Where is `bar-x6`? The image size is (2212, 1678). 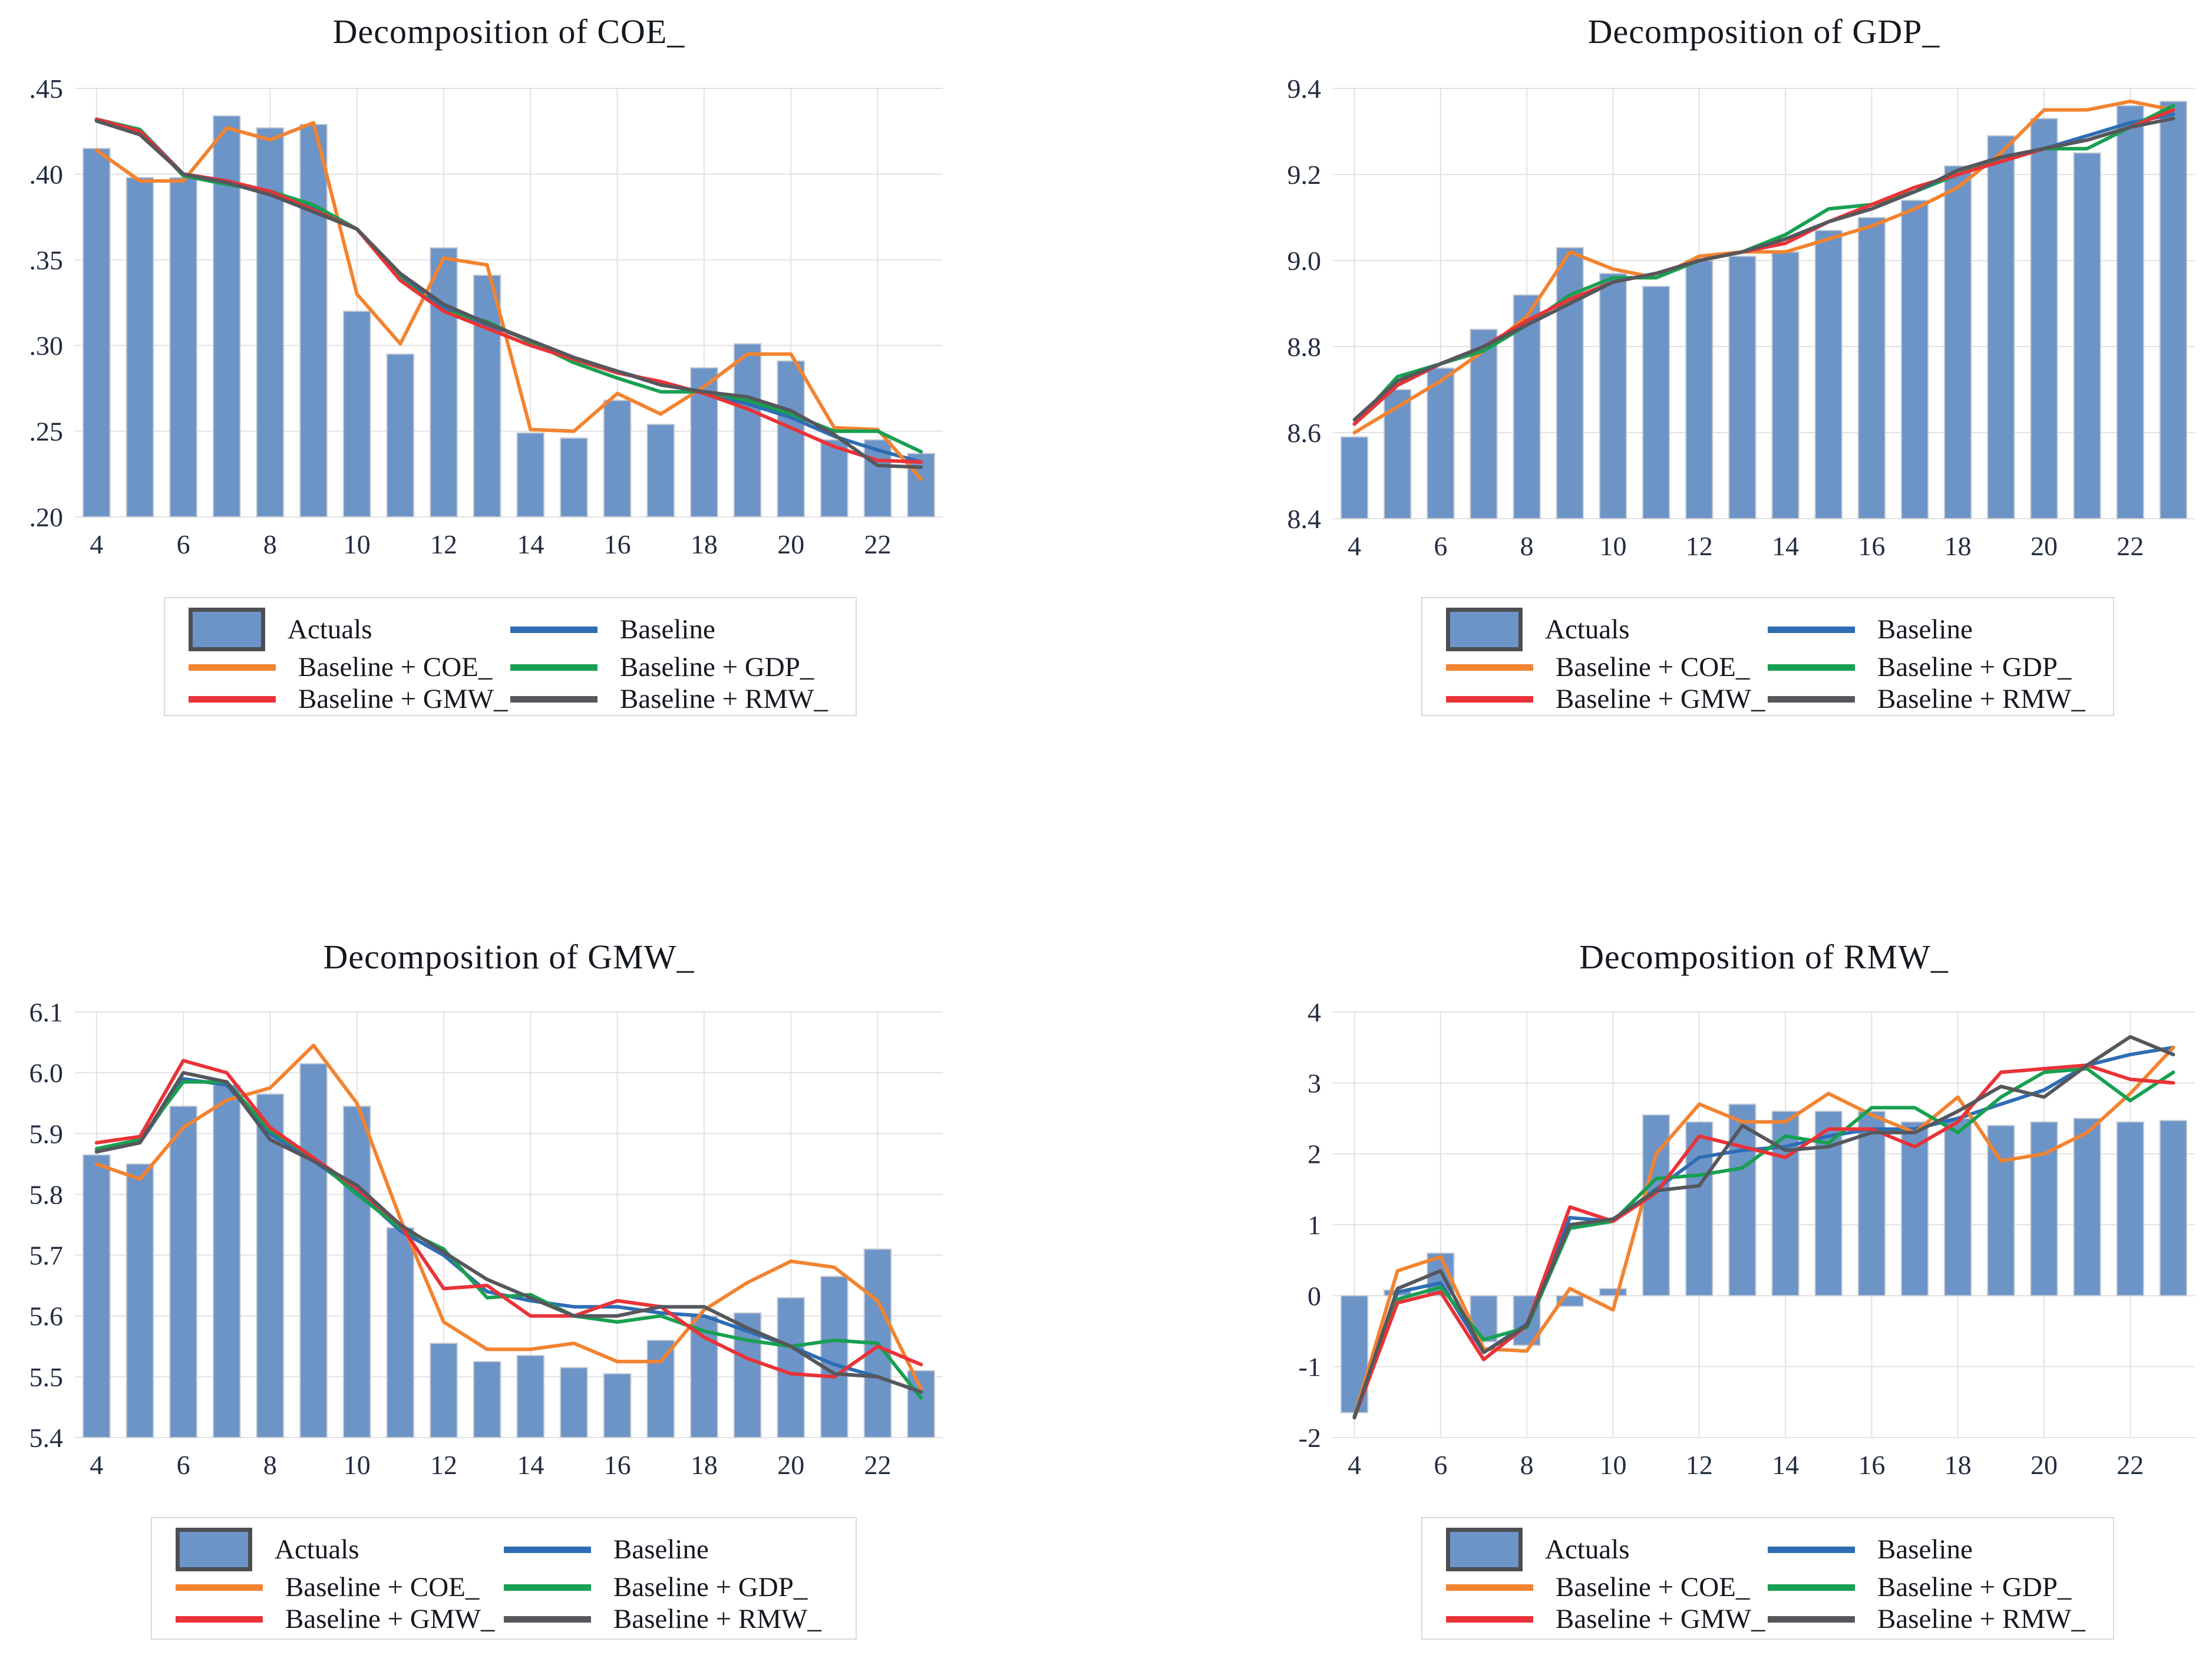 bar-x6 is located at coordinates (183, 347).